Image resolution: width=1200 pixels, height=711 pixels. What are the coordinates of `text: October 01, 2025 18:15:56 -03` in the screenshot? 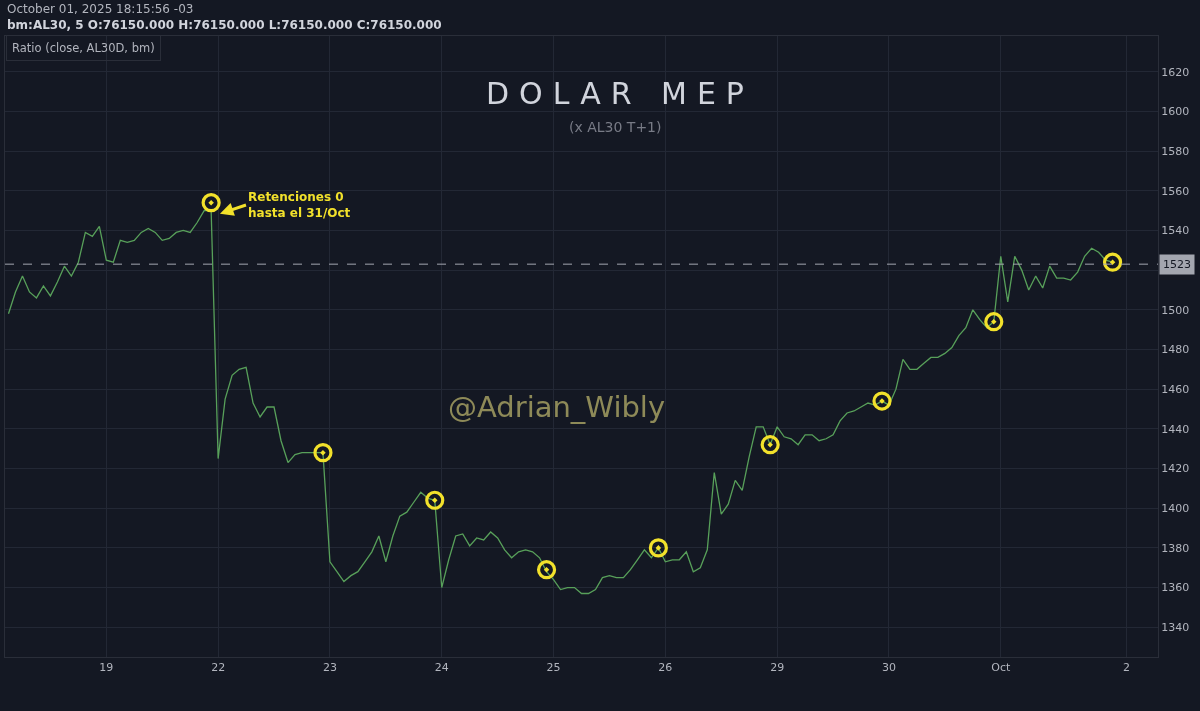 It's located at (100, 9).